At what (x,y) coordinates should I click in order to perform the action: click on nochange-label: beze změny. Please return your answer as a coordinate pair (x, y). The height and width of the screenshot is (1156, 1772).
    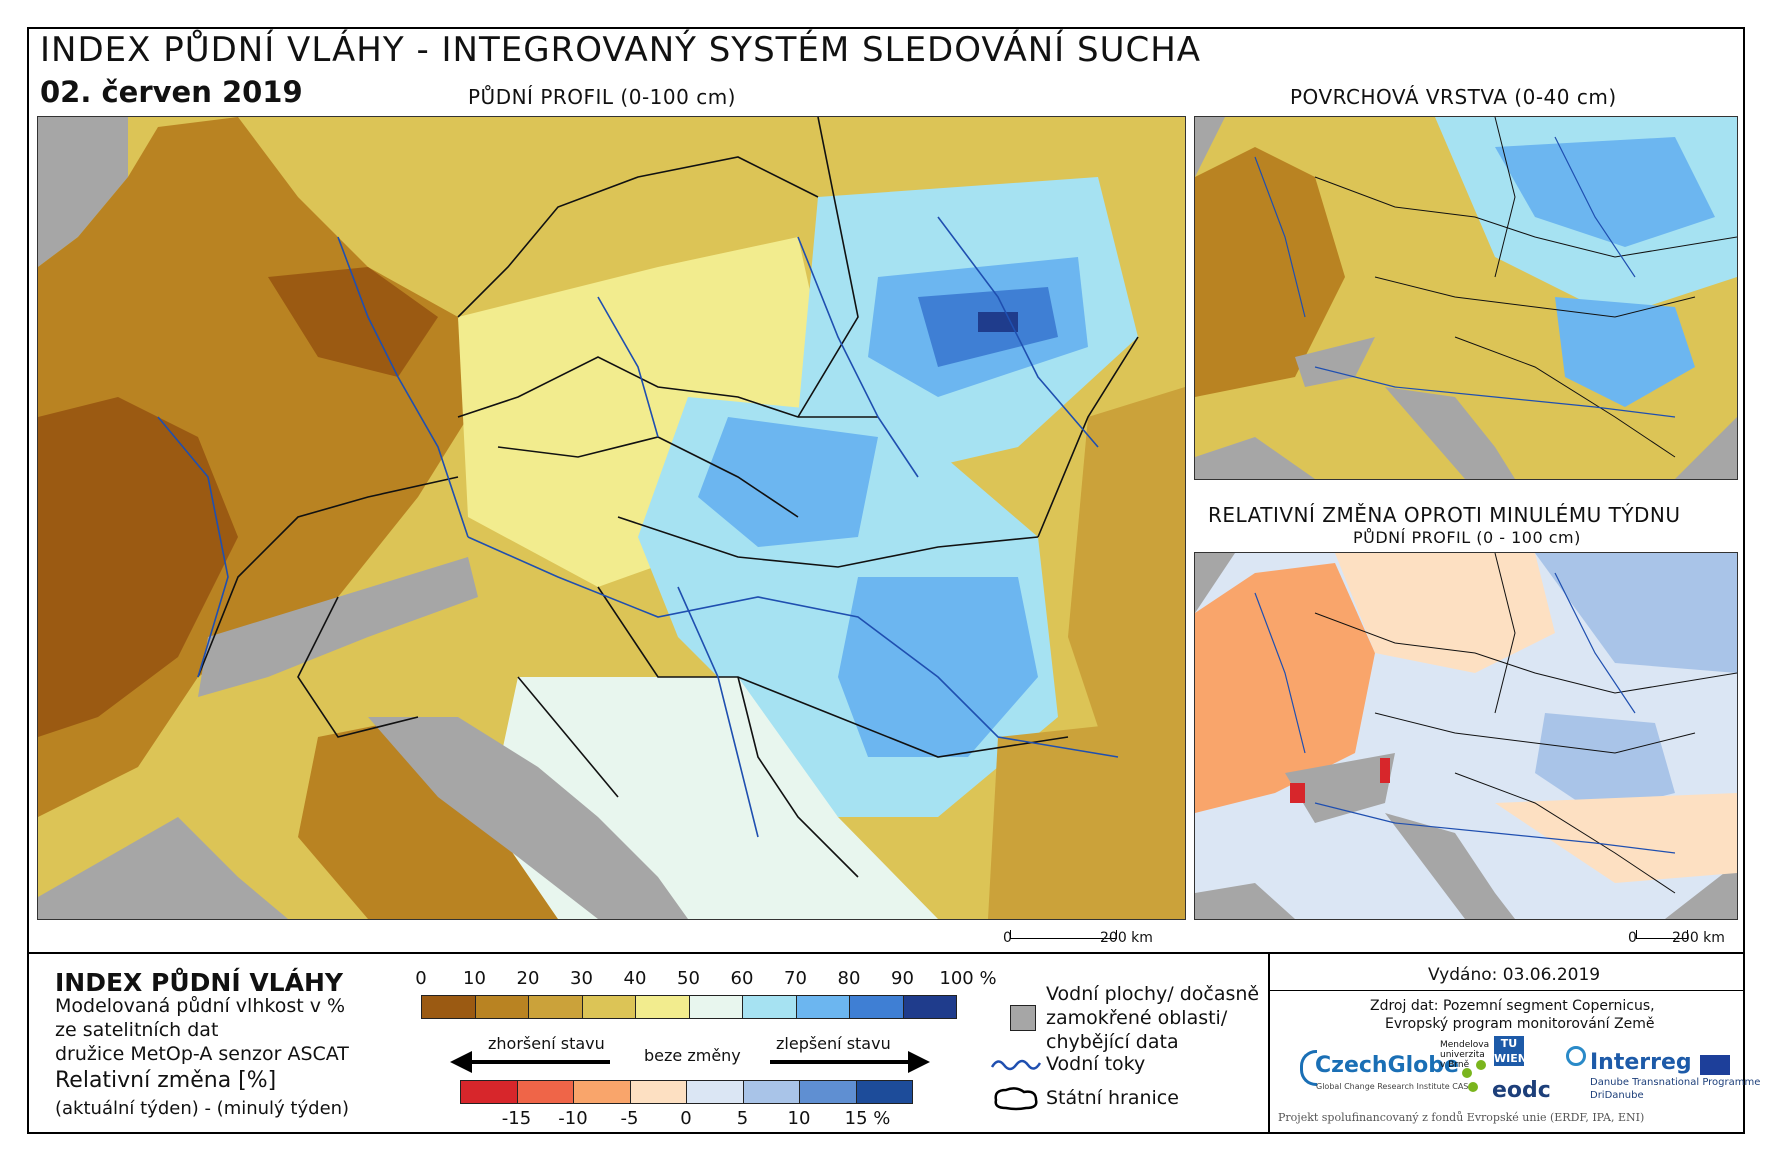
    Looking at the image, I should click on (692, 1055).